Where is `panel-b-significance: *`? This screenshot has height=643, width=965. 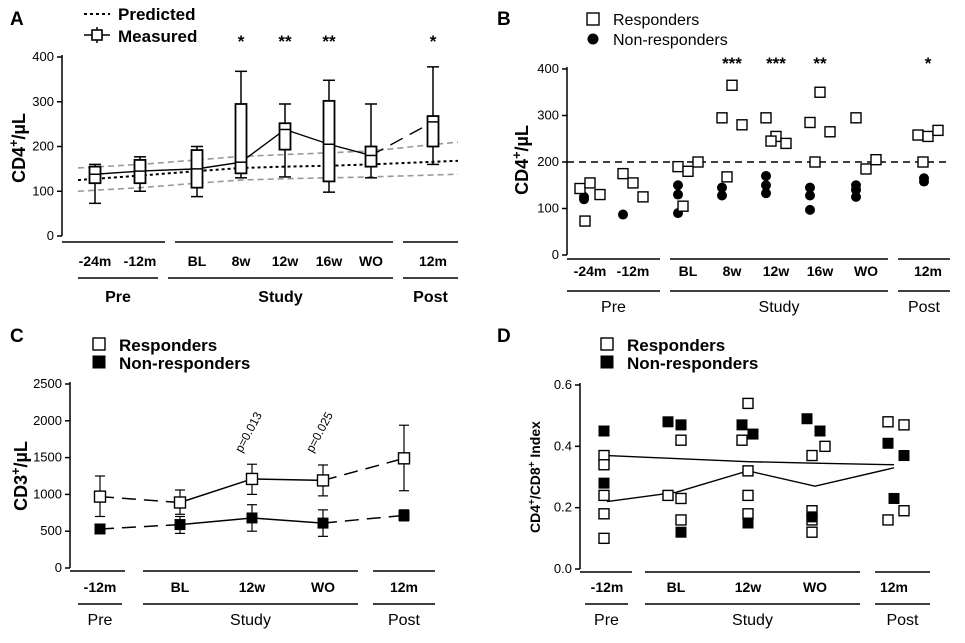 panel-b-significance: * is located at coordinates (928, 63).